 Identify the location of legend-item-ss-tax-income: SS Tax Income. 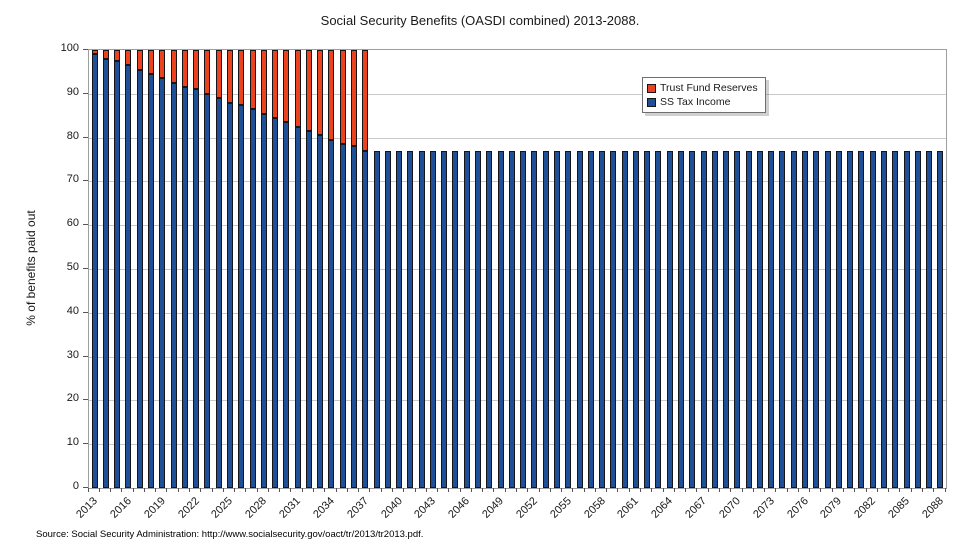
(702, 102).